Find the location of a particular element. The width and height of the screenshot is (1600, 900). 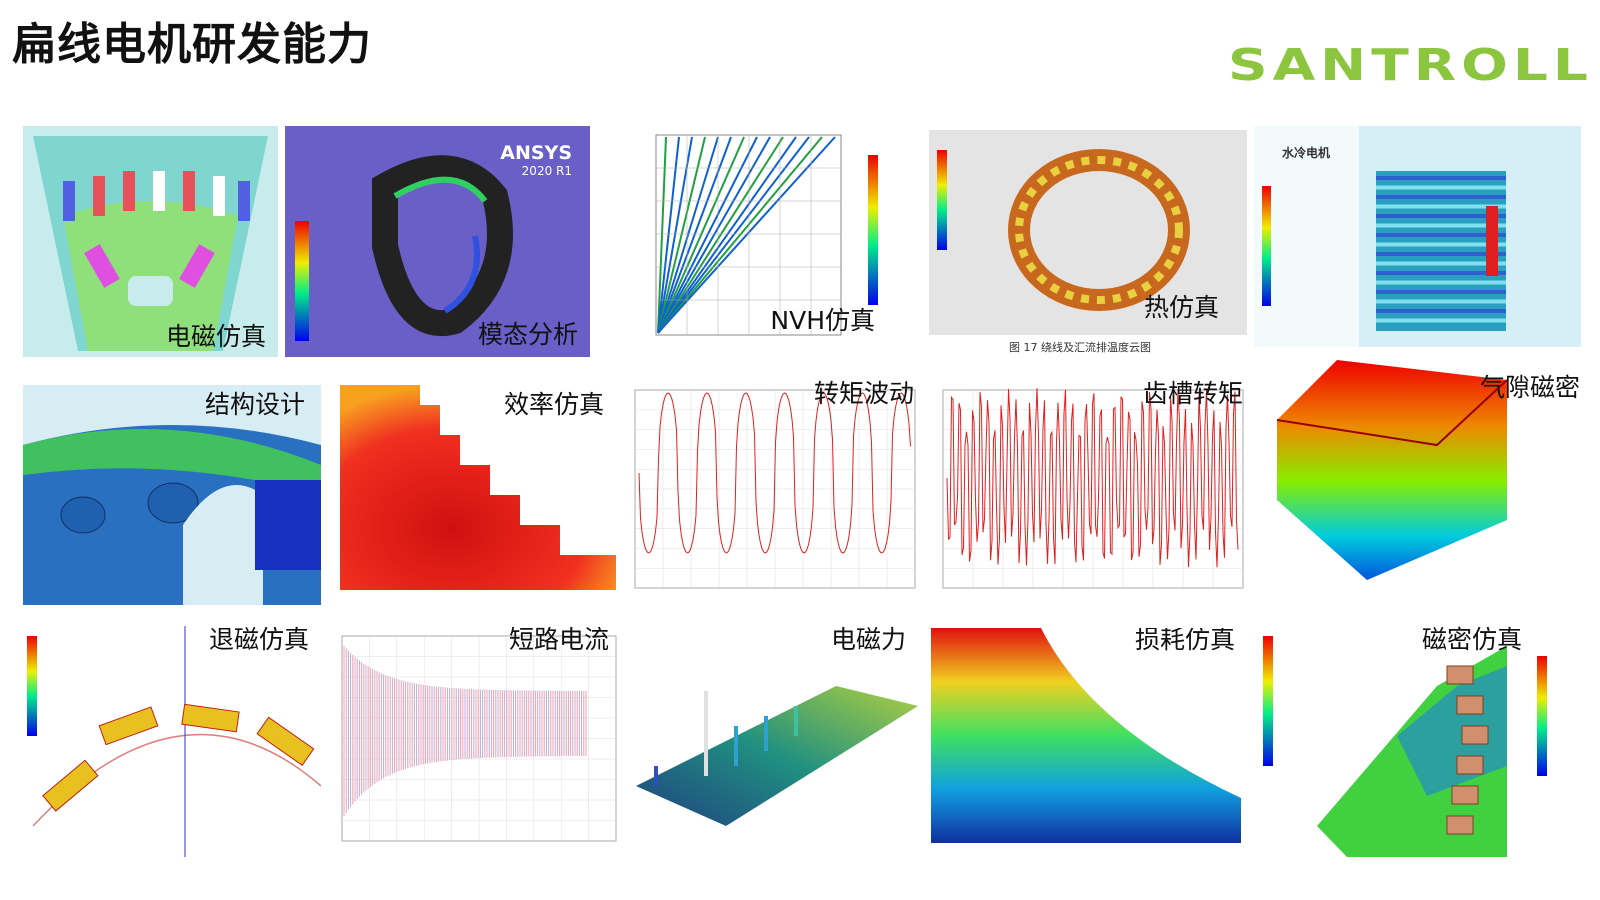

tile: 磁密仿真 is located at coordinates (1413, 741).